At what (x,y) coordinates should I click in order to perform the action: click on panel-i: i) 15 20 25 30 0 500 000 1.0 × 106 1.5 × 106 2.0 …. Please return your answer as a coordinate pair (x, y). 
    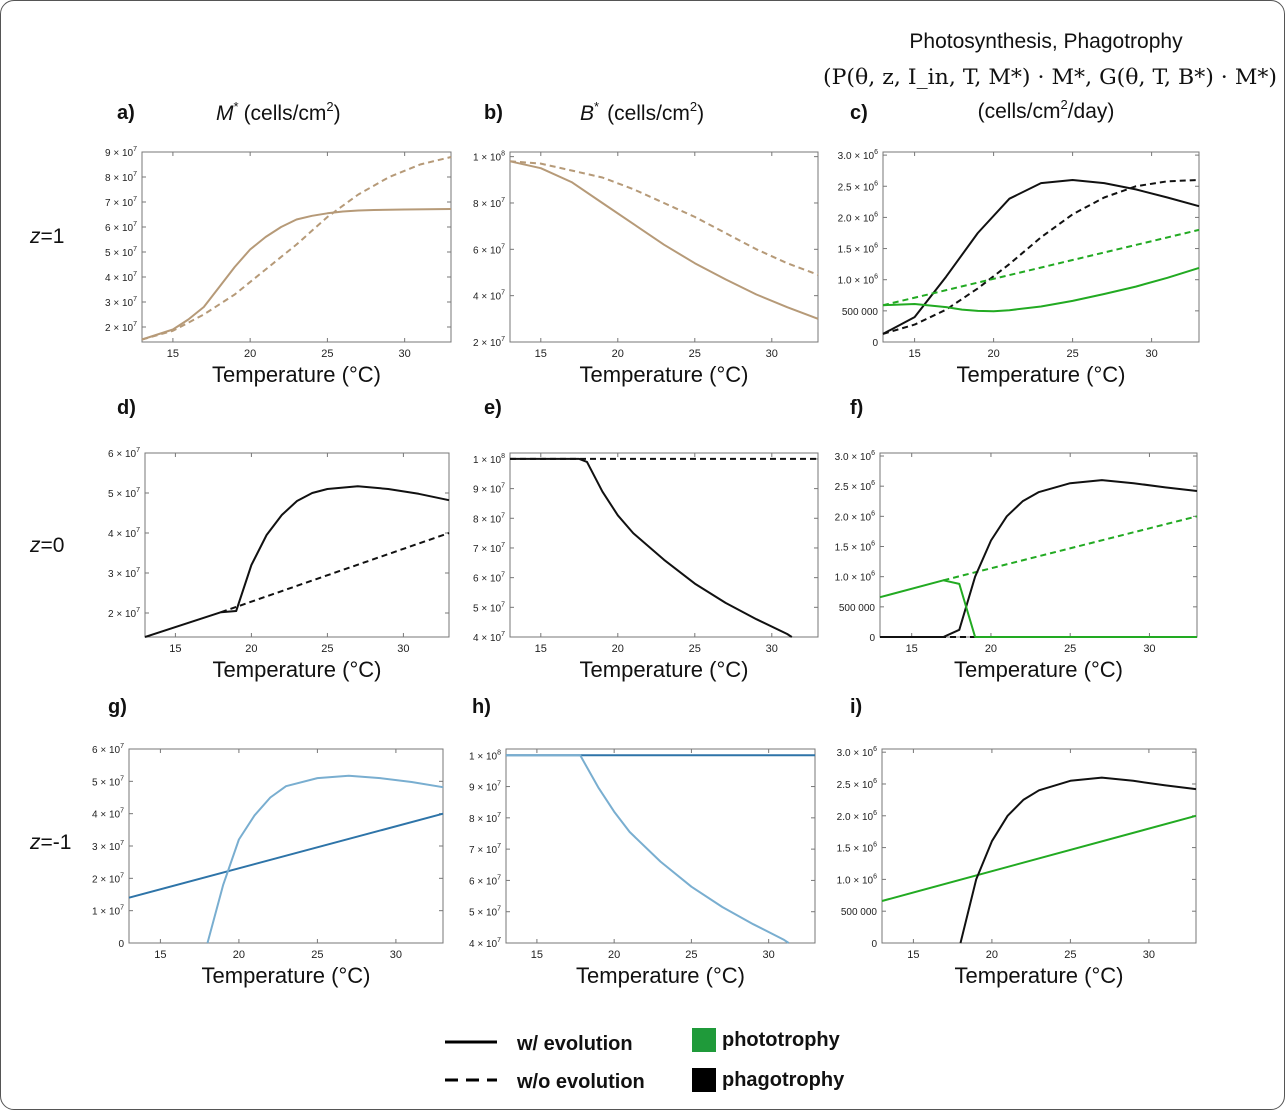
    Looking at the image, I should click on (1017, 842).